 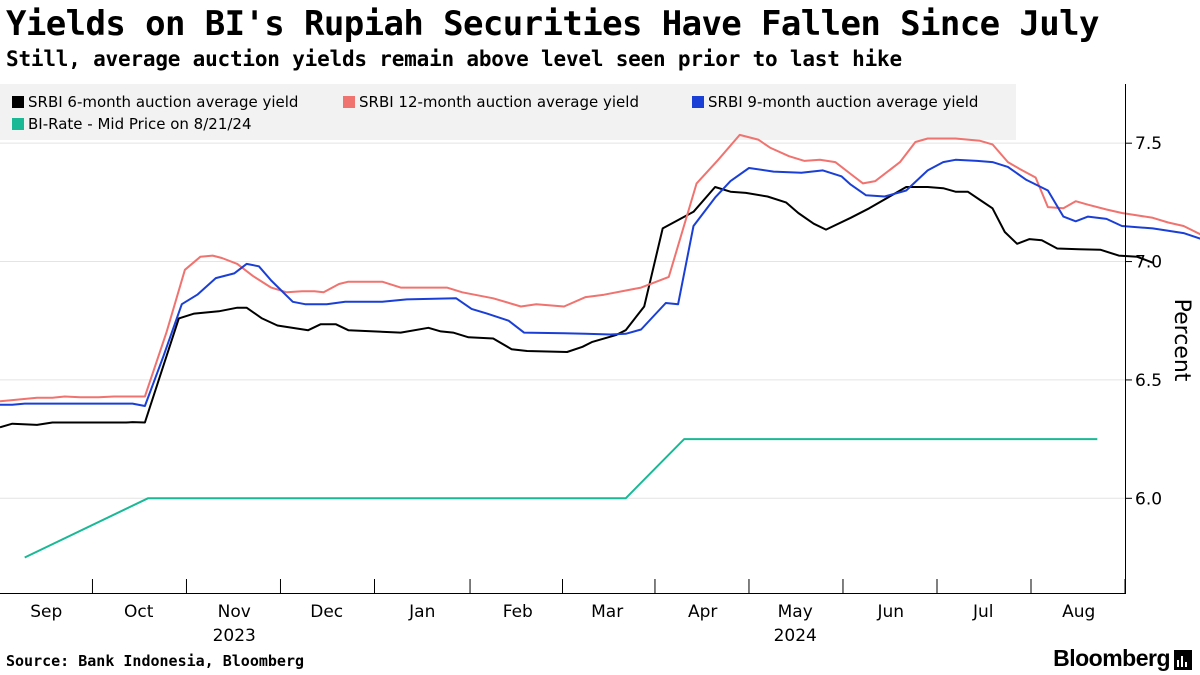 What do you see at coordinates (702, 612) in the screenshot?
I see `x-tick-label-apr: Apr` at bounding box center [702, 612].